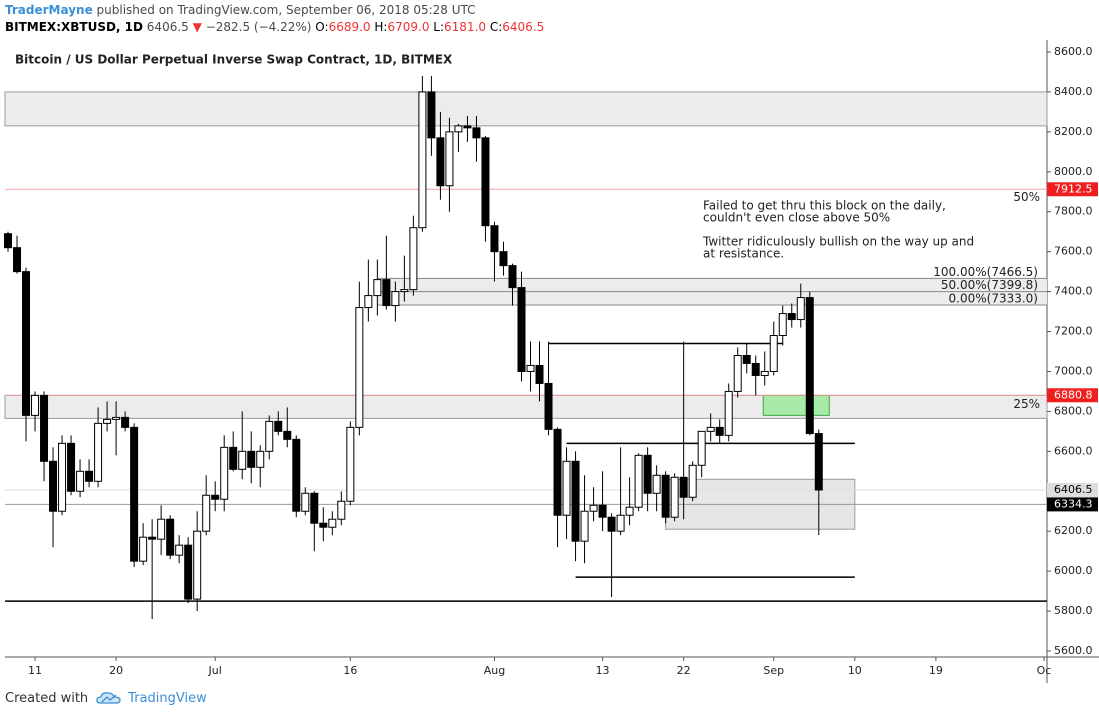 The height and width of the screenshot is (717, 1099). Describe the element at coordinates (1044, 670) in the screenshot. I see `x-tick-label: Oc` at that location.